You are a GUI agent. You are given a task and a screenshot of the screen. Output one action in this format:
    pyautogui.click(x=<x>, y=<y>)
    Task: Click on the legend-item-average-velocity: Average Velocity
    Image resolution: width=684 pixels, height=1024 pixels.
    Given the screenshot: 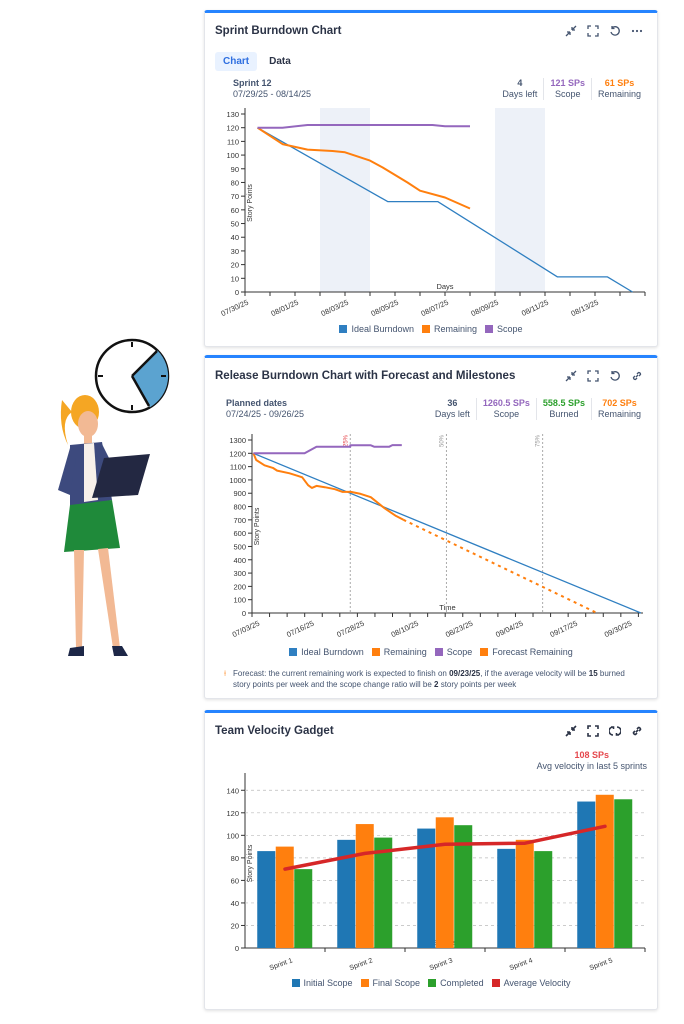 What is the action you would take?
    pyautogui.click(x=530, y=983)
    